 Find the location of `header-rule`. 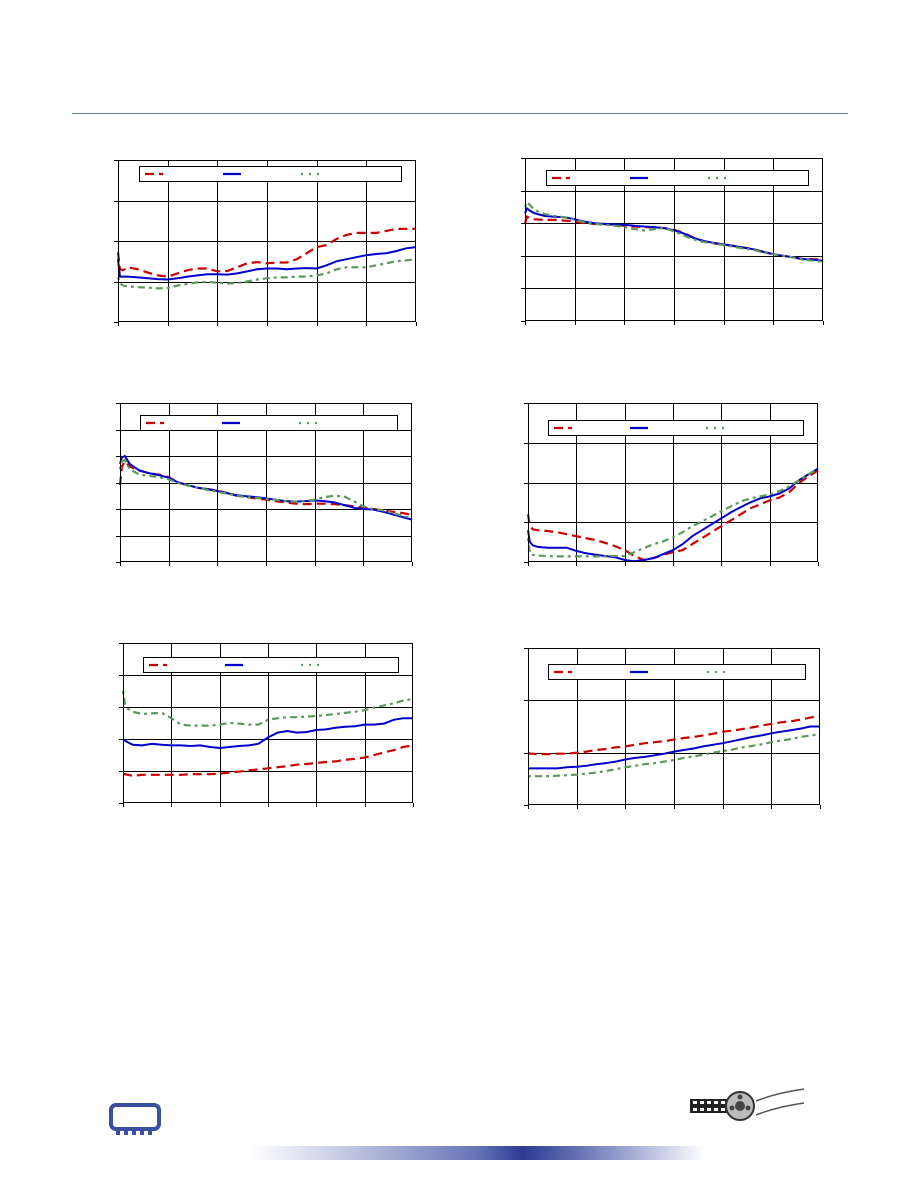

header-rule is located at coordinates (460, 113).